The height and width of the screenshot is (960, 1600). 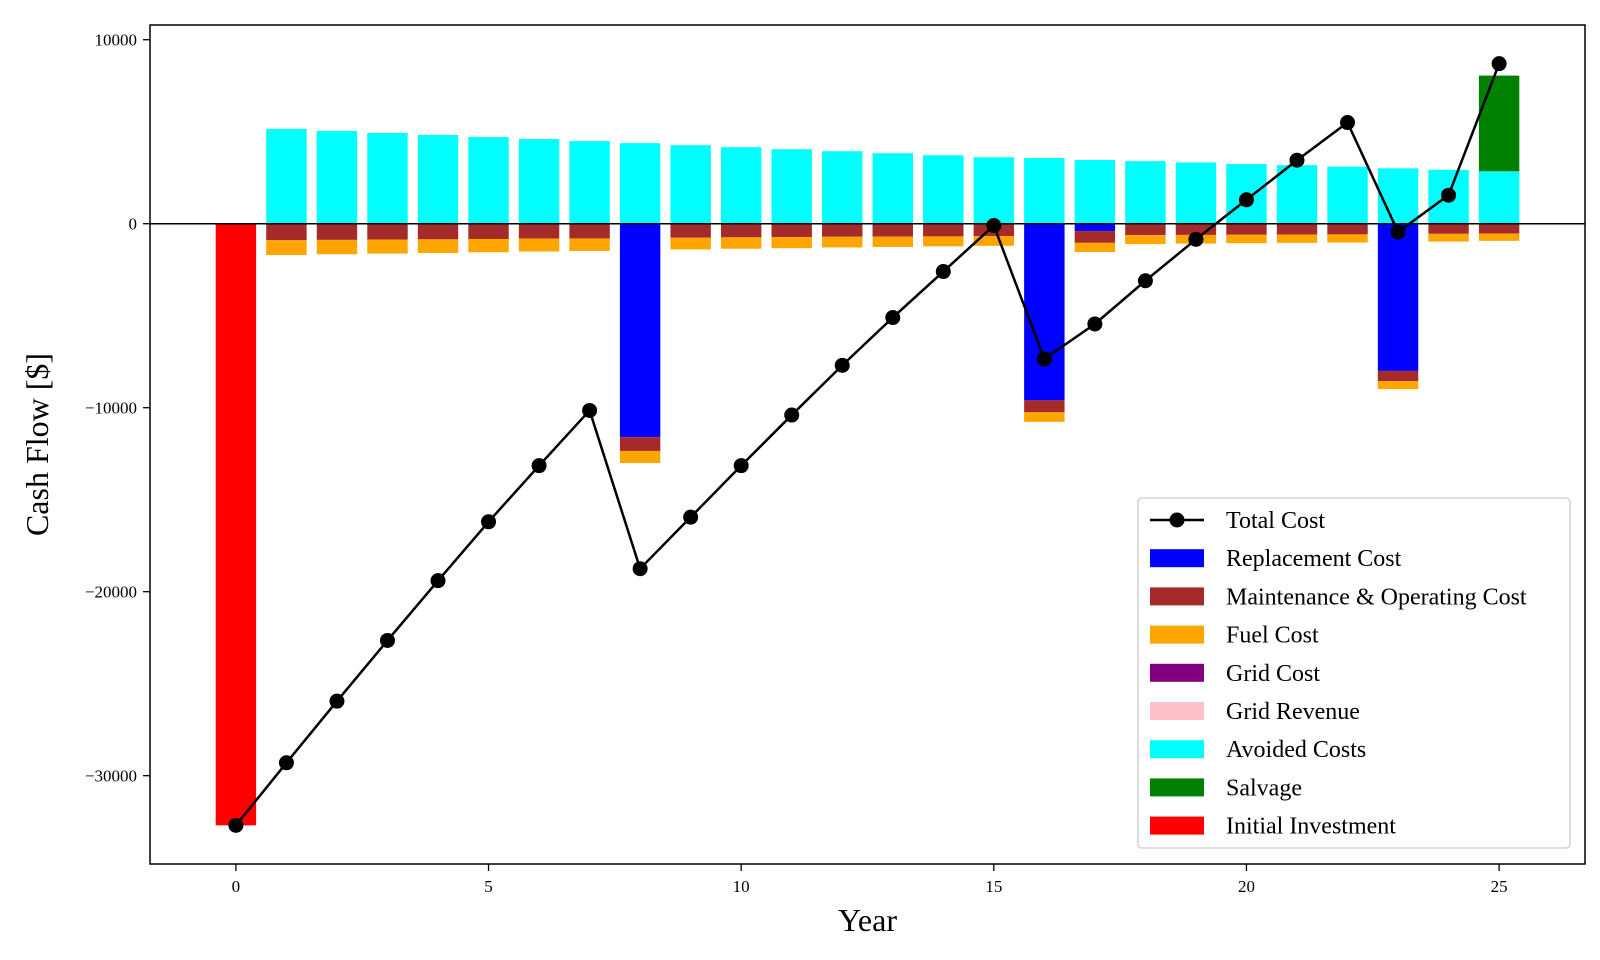 I want to click on legend-box, so click(x=1354, y=673).